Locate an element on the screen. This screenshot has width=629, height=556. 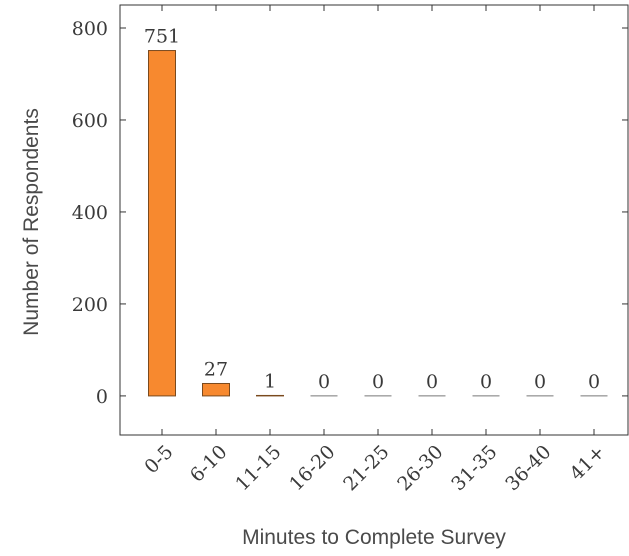
x-tick-label: 6-10 is located at coordinates (209, 464).